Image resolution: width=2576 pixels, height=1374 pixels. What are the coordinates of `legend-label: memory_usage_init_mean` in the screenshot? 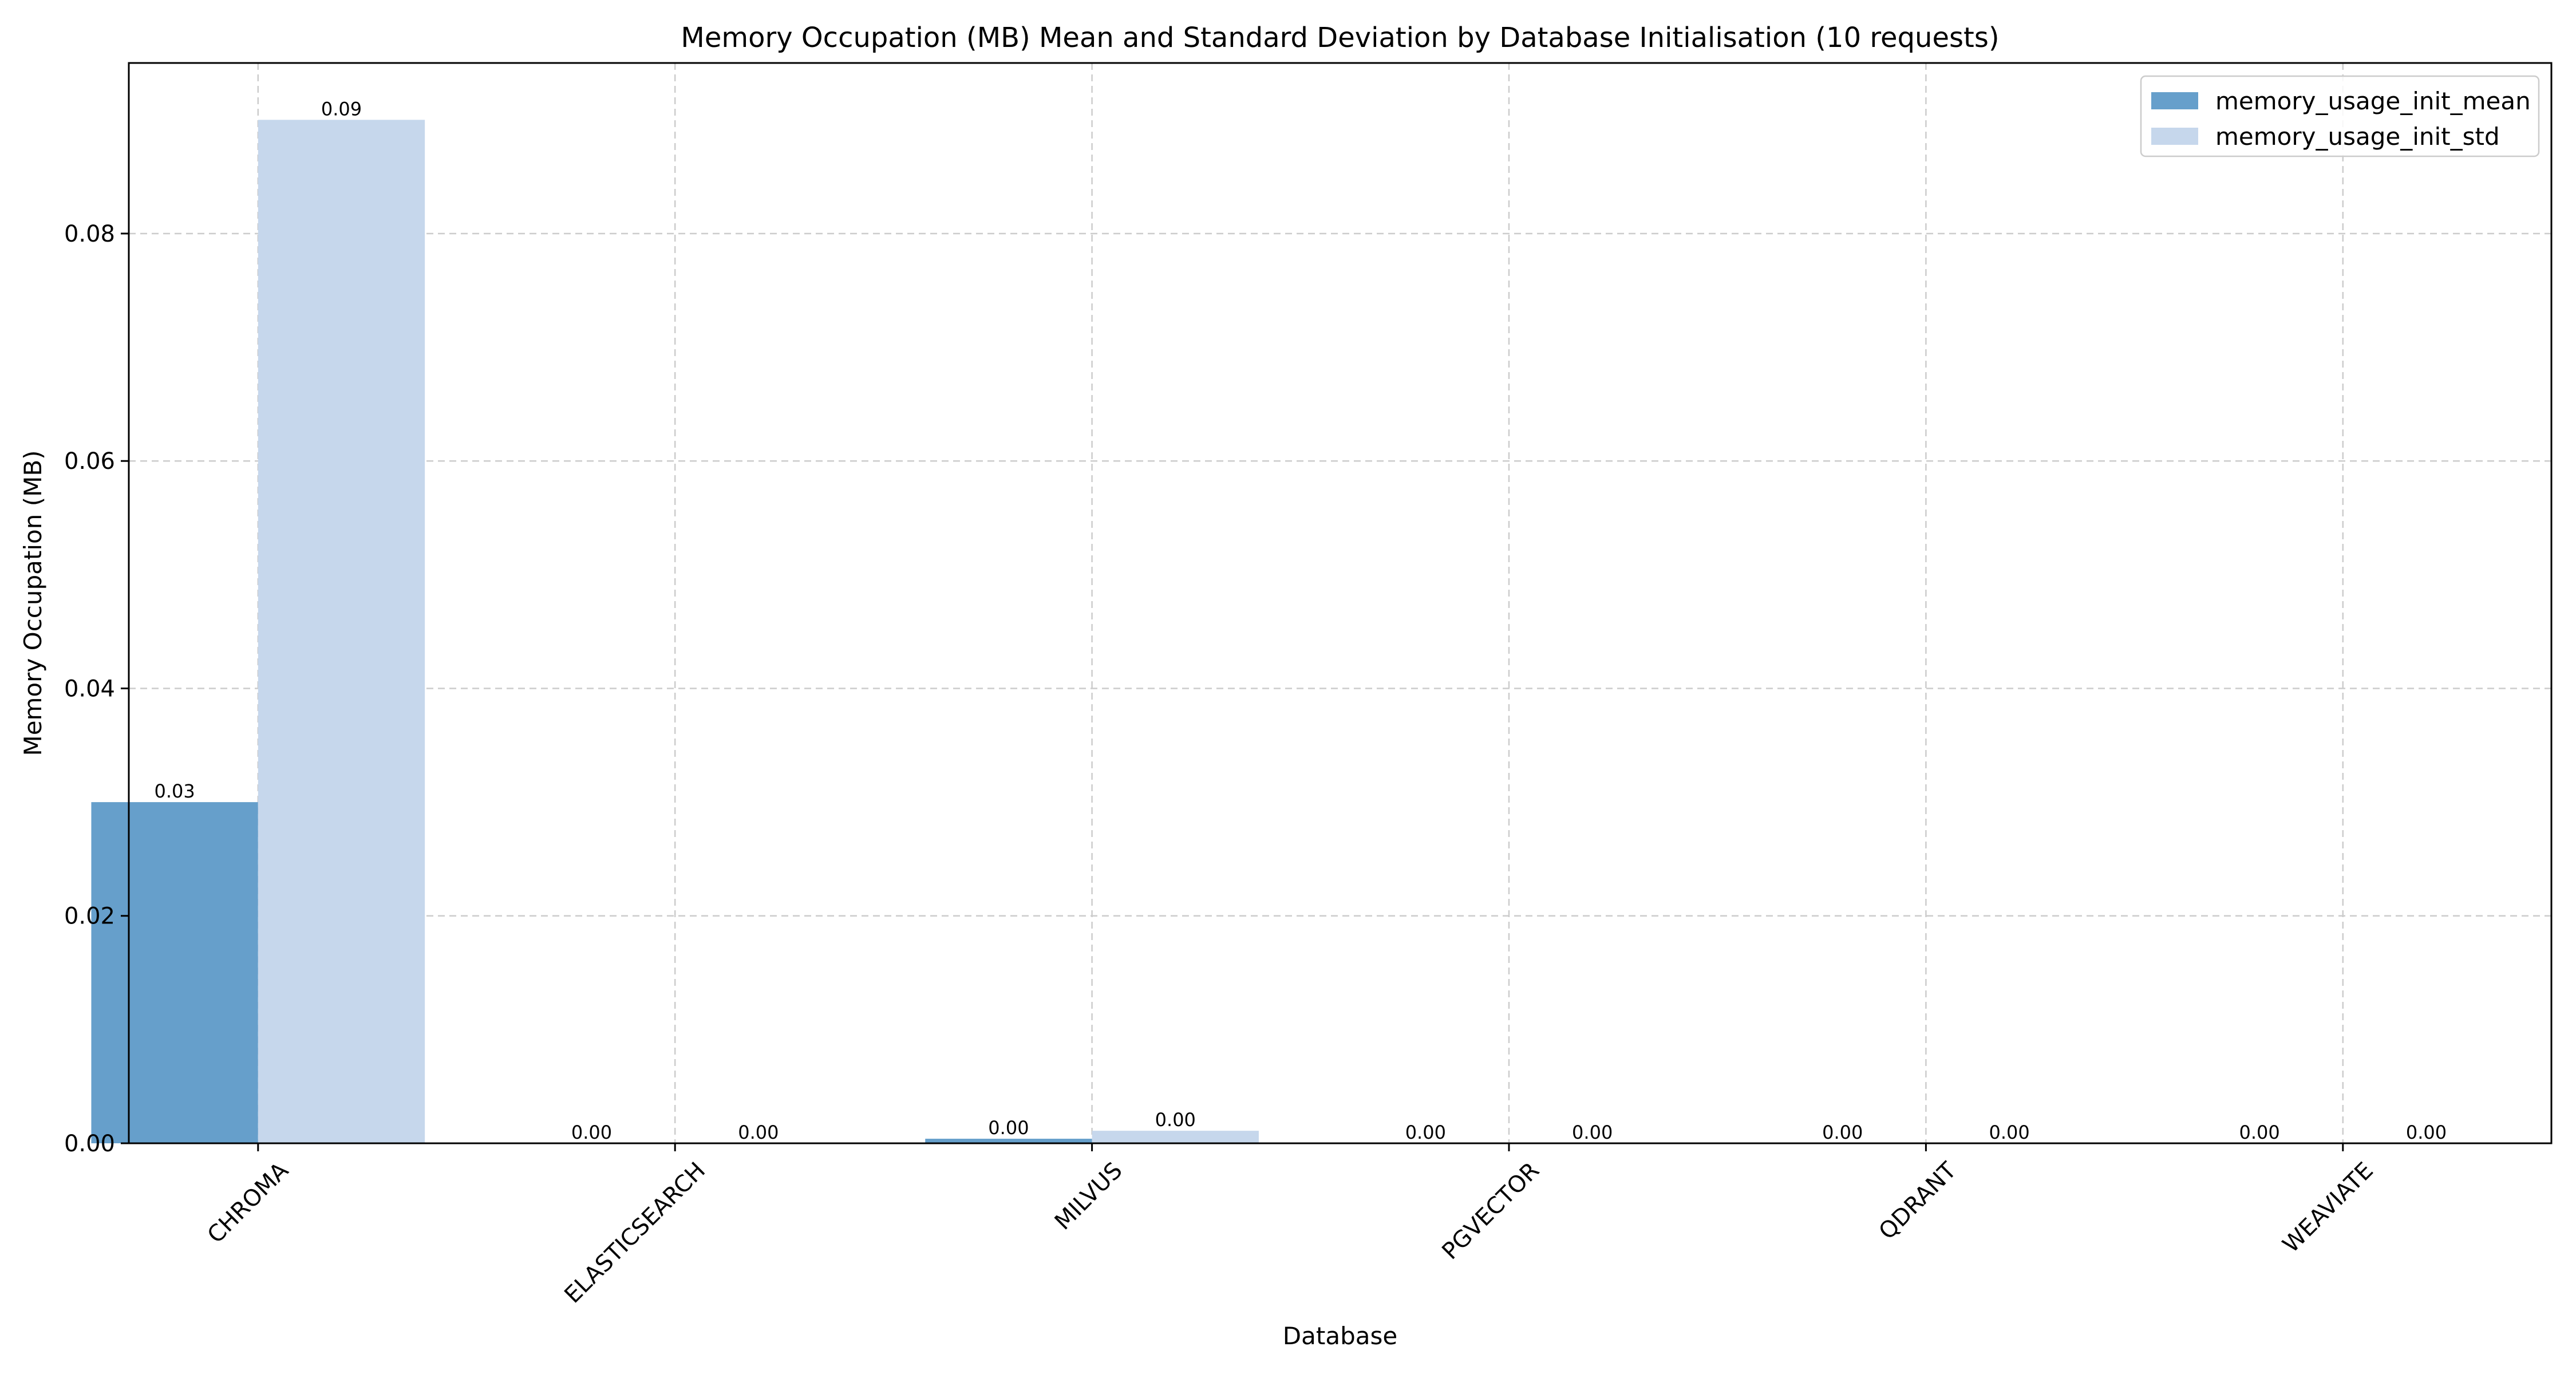 It's located at (2373, 101).